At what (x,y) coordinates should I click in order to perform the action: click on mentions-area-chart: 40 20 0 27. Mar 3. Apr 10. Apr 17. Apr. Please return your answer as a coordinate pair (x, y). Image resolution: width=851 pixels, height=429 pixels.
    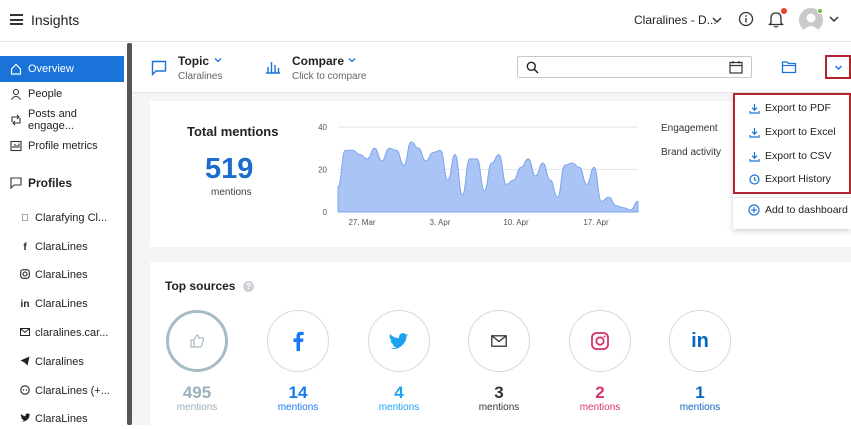
    Looking at the image, I should click on (480, 175).